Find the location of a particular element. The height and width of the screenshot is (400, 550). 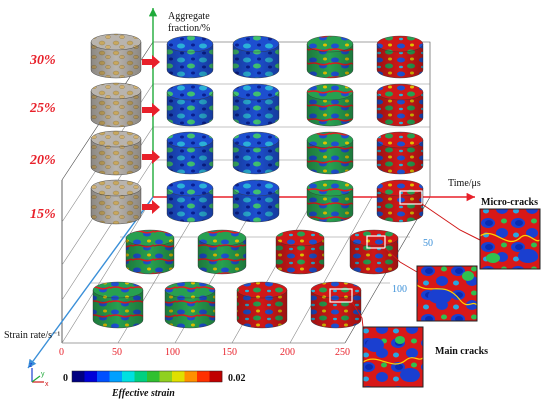

strain-tick-50: 50 is located at coordinates (428, 243).